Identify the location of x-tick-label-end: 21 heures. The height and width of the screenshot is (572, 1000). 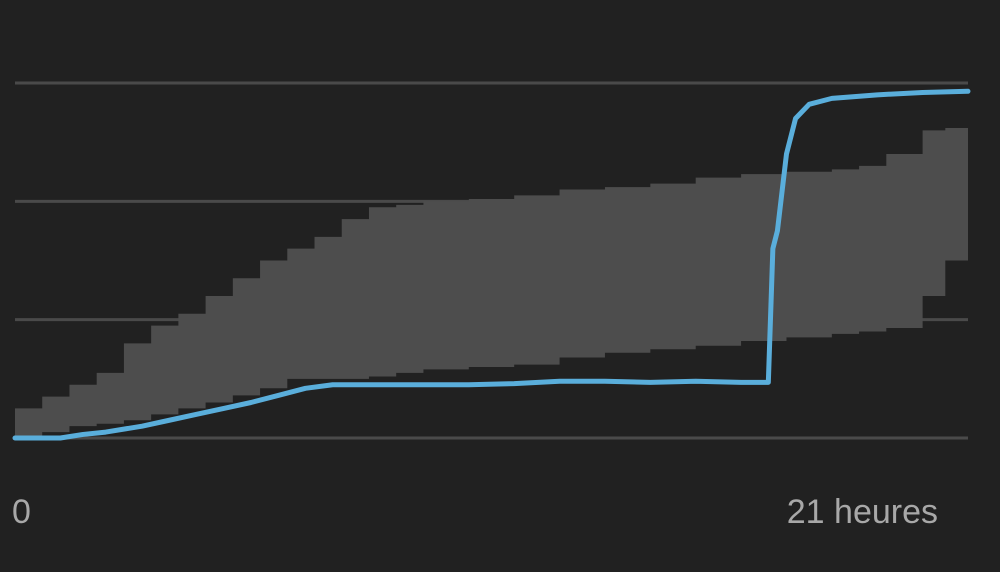
(862, 512).